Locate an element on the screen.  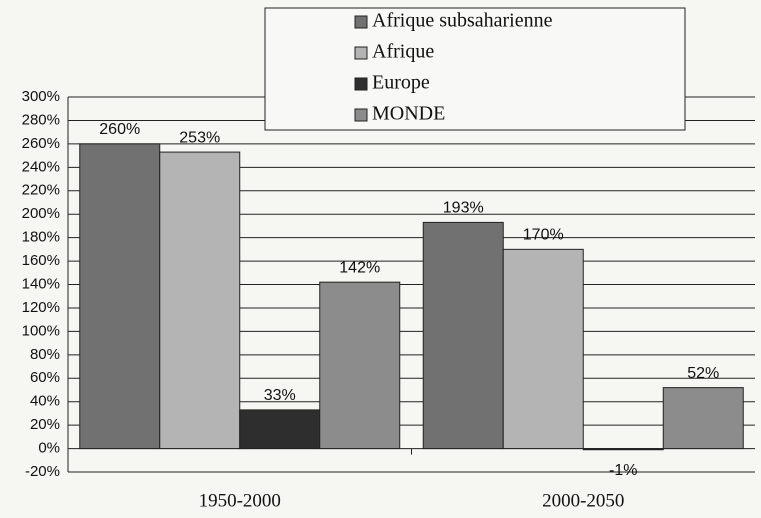
y-tick-label: 20% is located at coordinates (45, 424).